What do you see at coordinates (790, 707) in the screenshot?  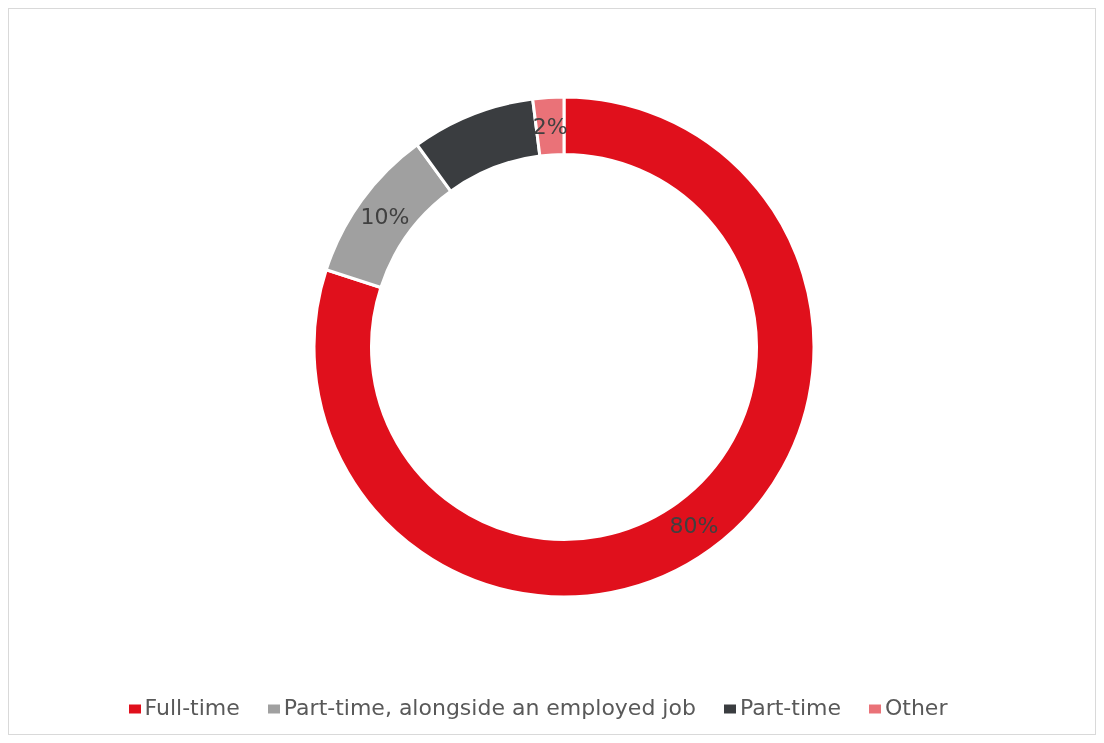 I see `legend-label: Part-time` at bounding box center [790, 707].